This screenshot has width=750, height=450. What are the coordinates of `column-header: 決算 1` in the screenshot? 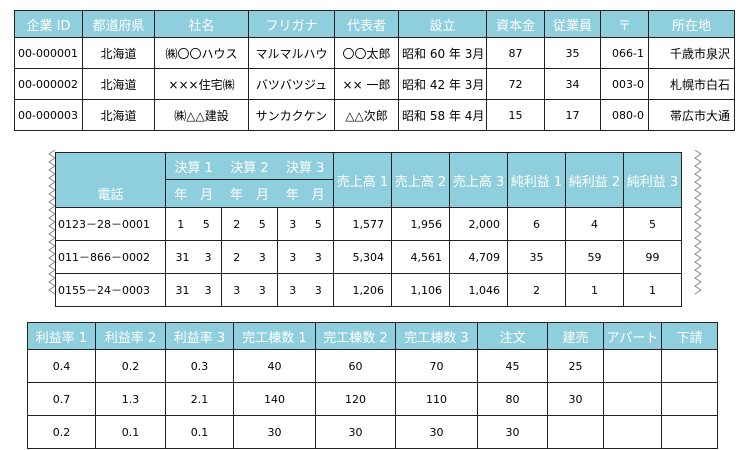 It's located at (193, 166).